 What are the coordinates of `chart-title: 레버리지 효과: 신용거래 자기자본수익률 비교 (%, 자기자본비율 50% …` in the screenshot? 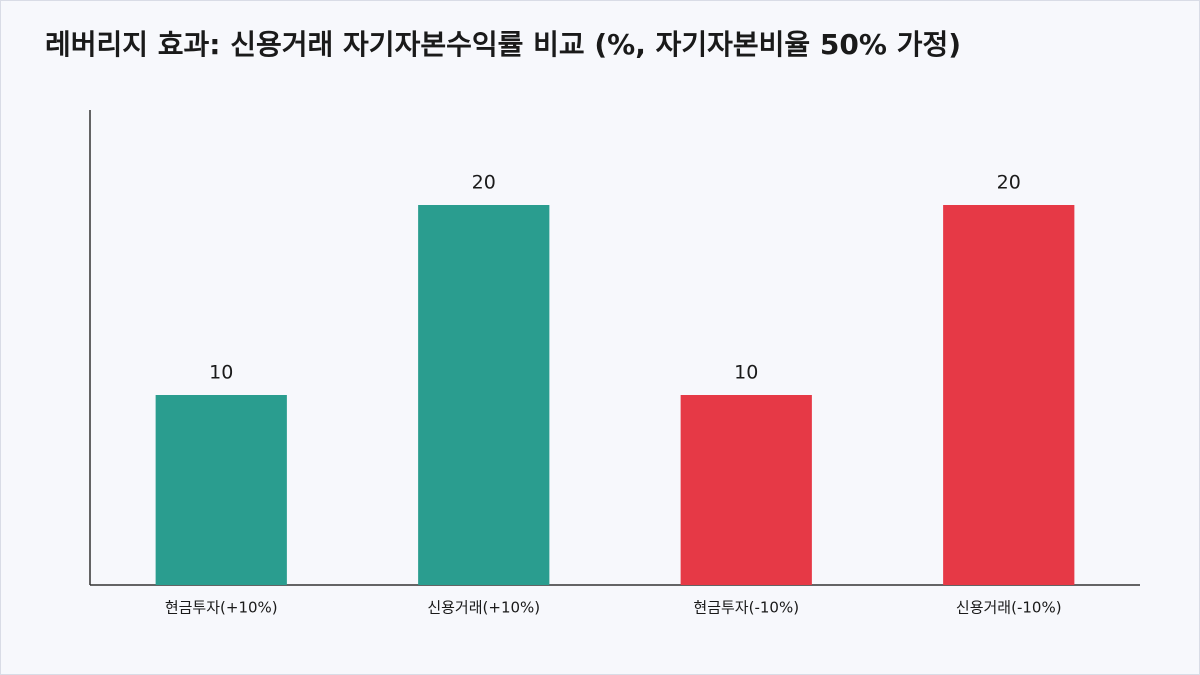 It's located at (503, 44).